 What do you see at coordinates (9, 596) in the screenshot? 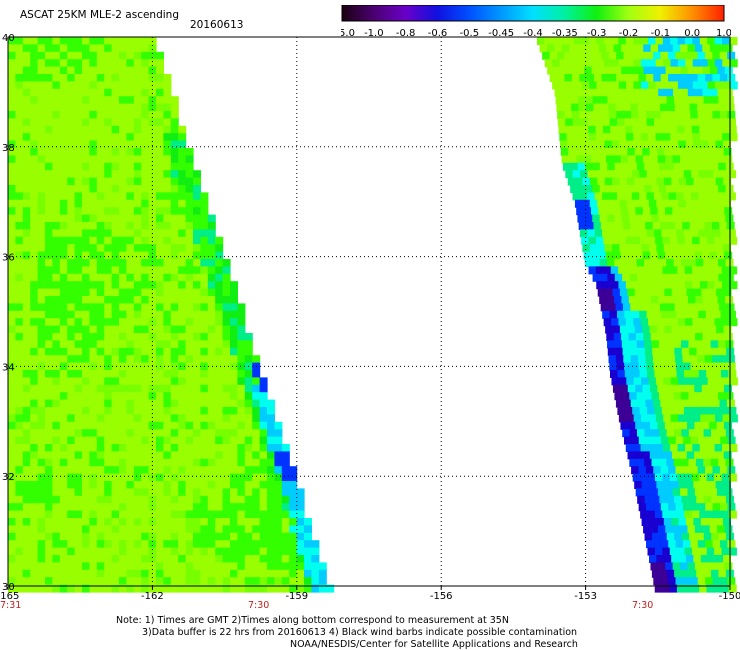
I see `lon-label: -165` at bounding box center [9, 596].